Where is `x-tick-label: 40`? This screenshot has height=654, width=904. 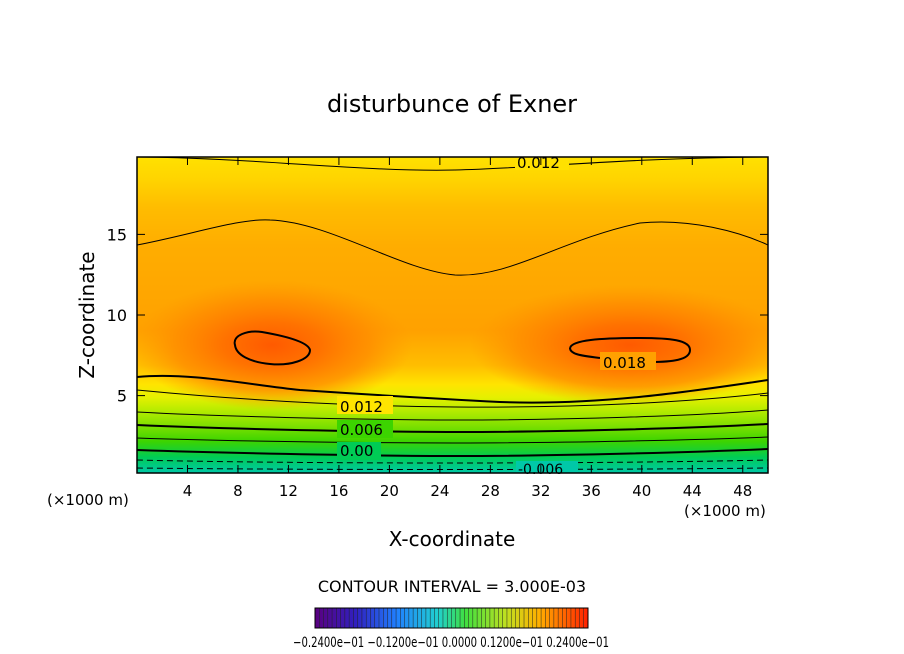
x-tick-label: 40 is located at coordinates (641, 491).